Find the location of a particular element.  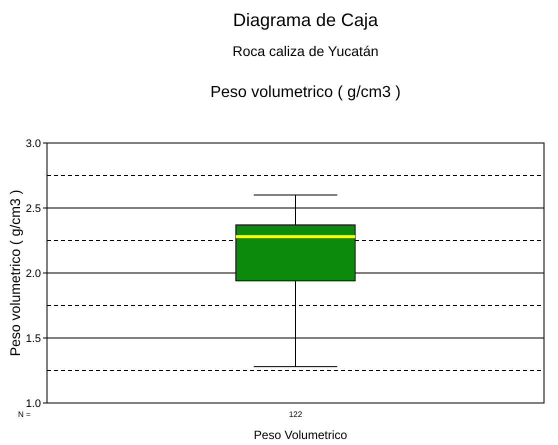

x-axis-title: Peso Volumetrico is located at coordinates (301, 435).